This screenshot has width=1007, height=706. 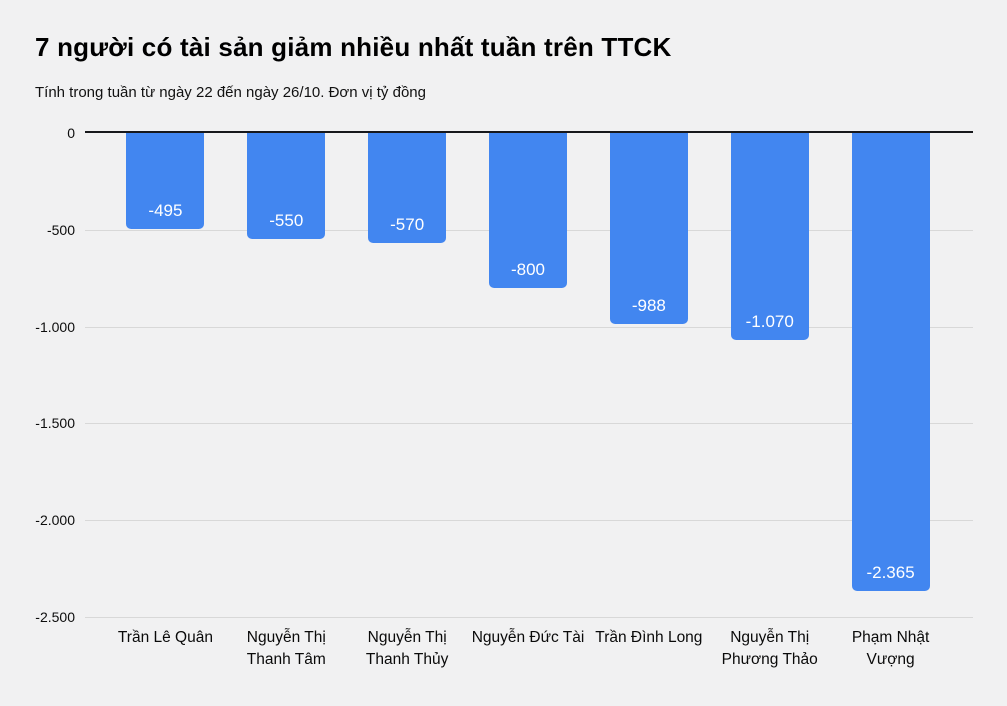 I want to click on y-tick-label: -1.000, so click(x=55, y=326).